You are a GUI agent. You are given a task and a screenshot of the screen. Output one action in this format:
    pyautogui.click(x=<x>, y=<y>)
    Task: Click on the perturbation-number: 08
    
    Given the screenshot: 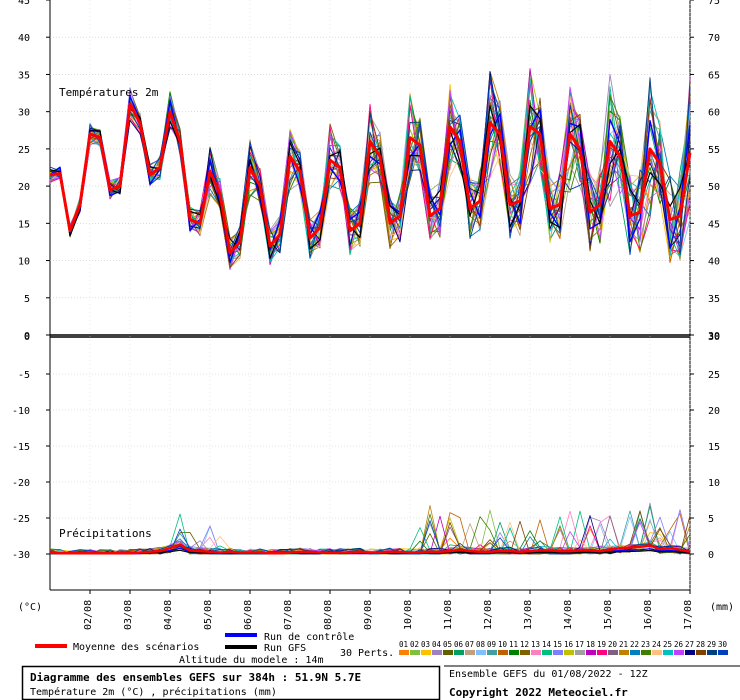 What is the action you would take?
    pyautogui.click(x=481, y=644)
    